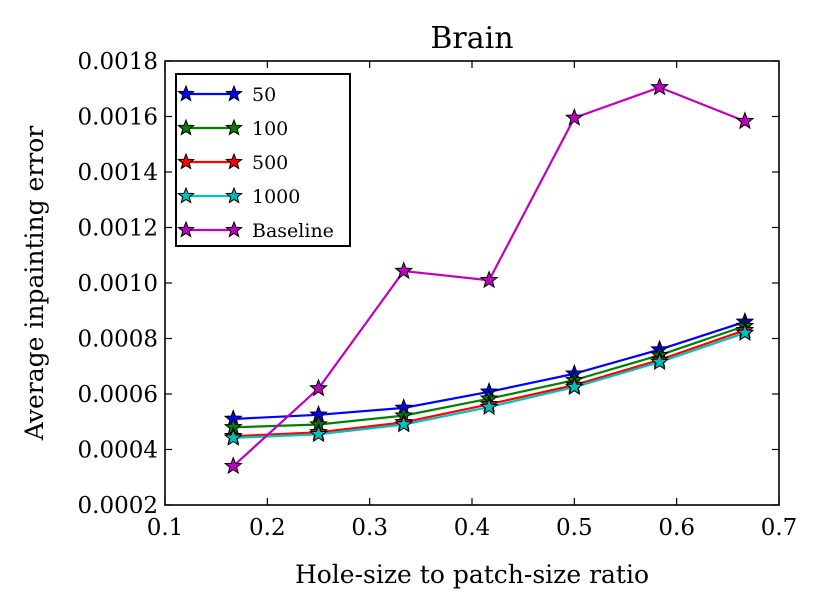 This screenshot has height=609, width=821. Describe the element at coordinates (118, 62) in the screenshot. I see `y-tick-label: 0.0018` at that location.